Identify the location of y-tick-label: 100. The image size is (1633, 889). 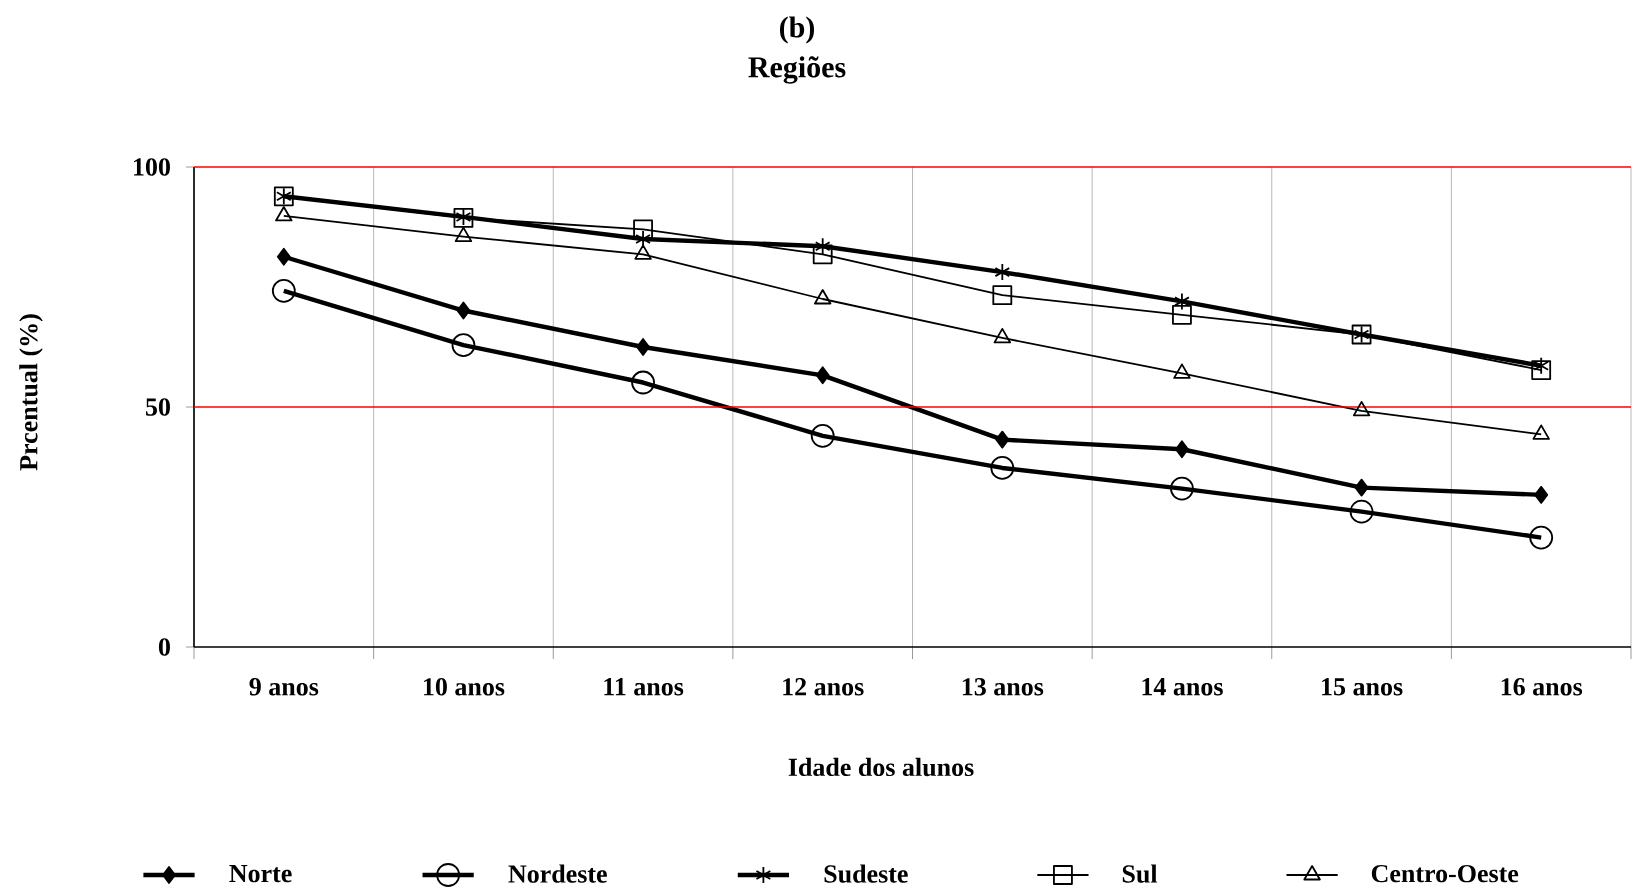
(152, 167).